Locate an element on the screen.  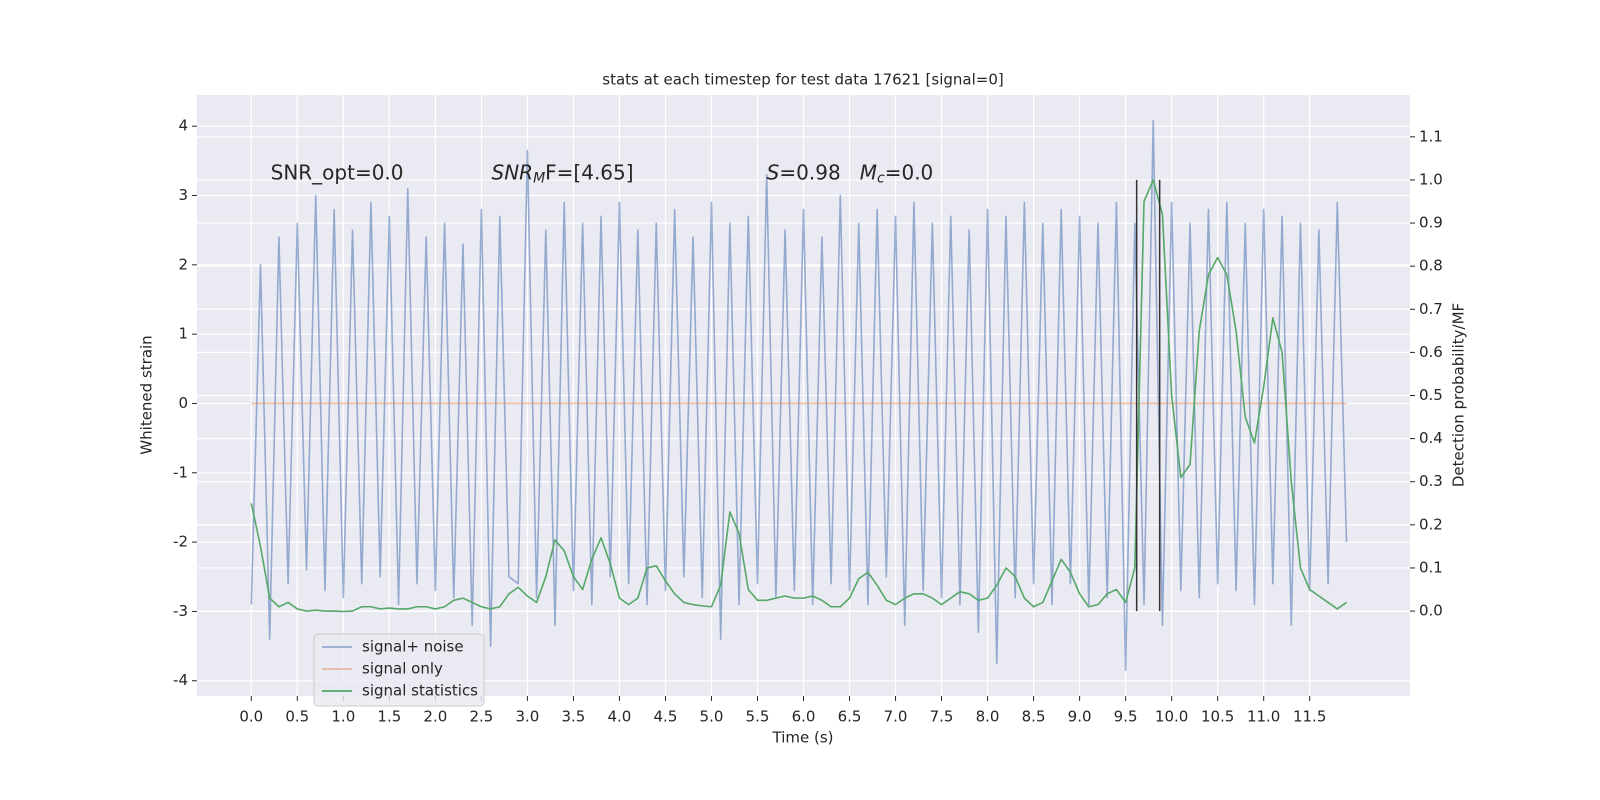
y2-tick-label: 0.1 is located at coordinates (1431, 567).